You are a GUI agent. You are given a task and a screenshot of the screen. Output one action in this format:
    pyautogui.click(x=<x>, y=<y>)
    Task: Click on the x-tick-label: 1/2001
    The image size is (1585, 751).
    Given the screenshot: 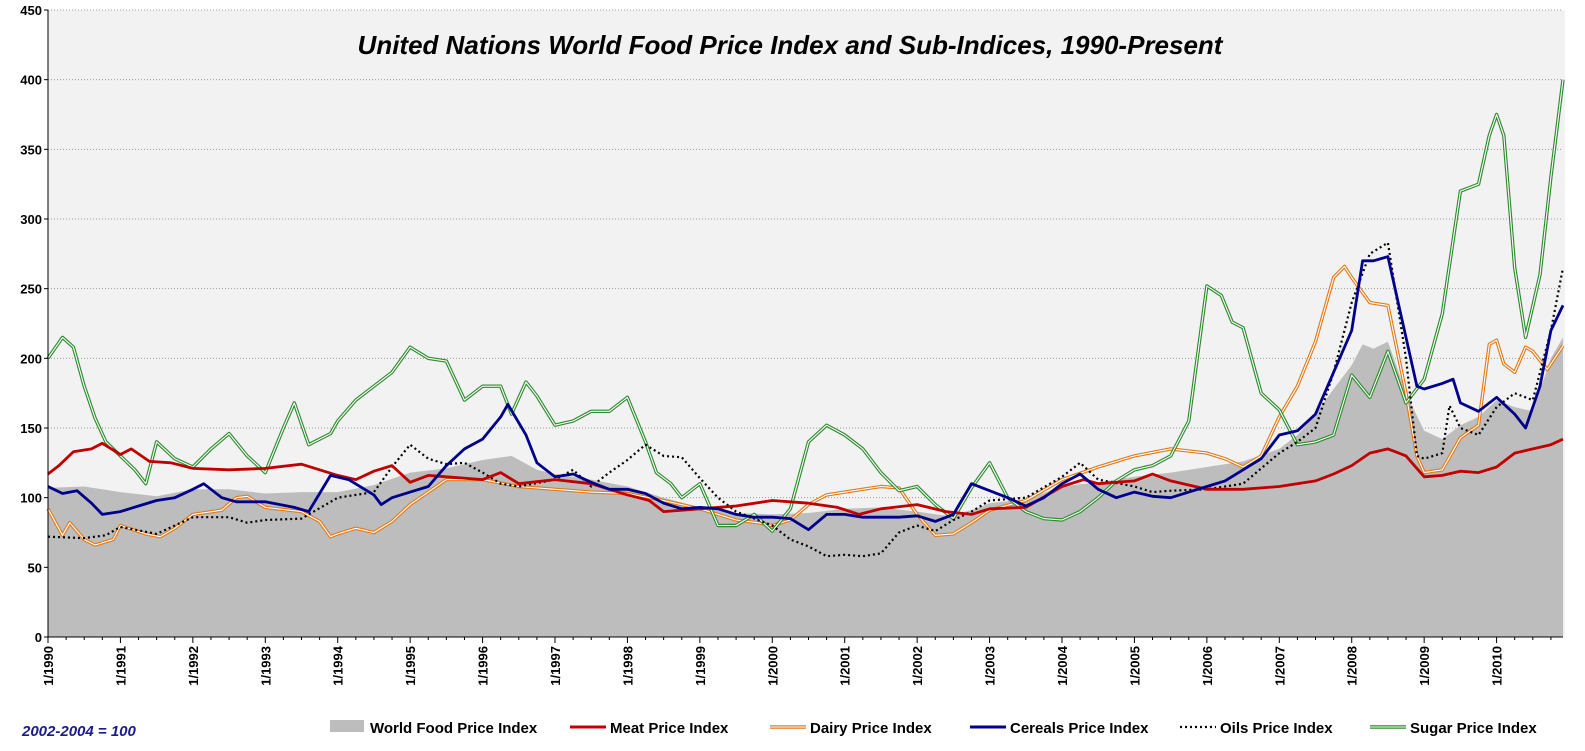 What is the action you would take?
    pyautogui.click(x=845, y=666)
    